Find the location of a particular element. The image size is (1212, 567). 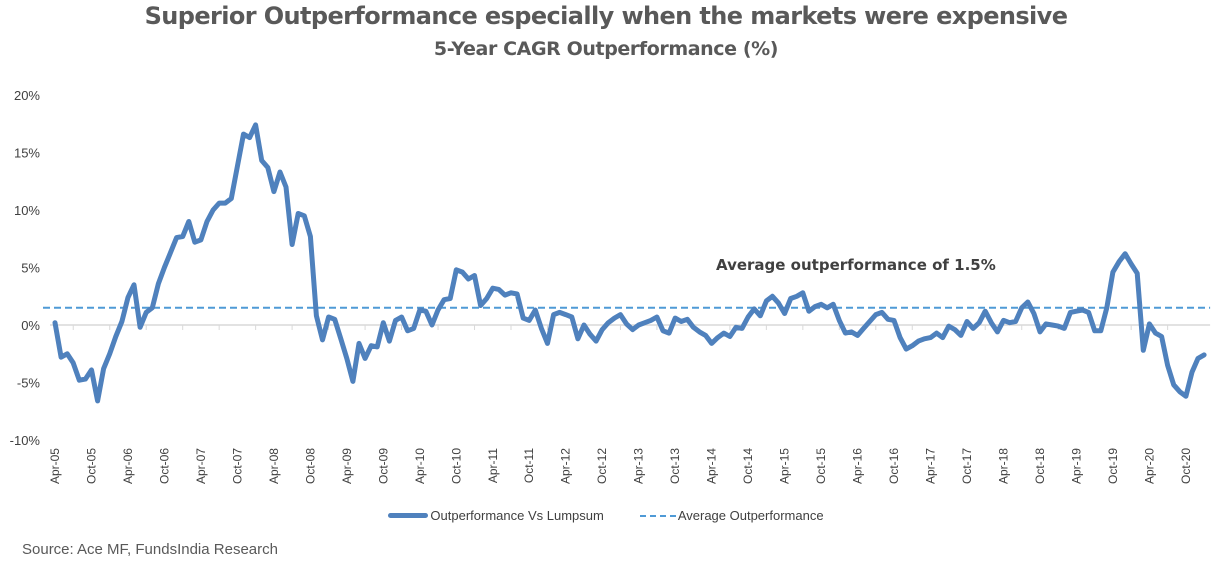

x-tick-label: Oct-15 is located at coordinates (821, 466).